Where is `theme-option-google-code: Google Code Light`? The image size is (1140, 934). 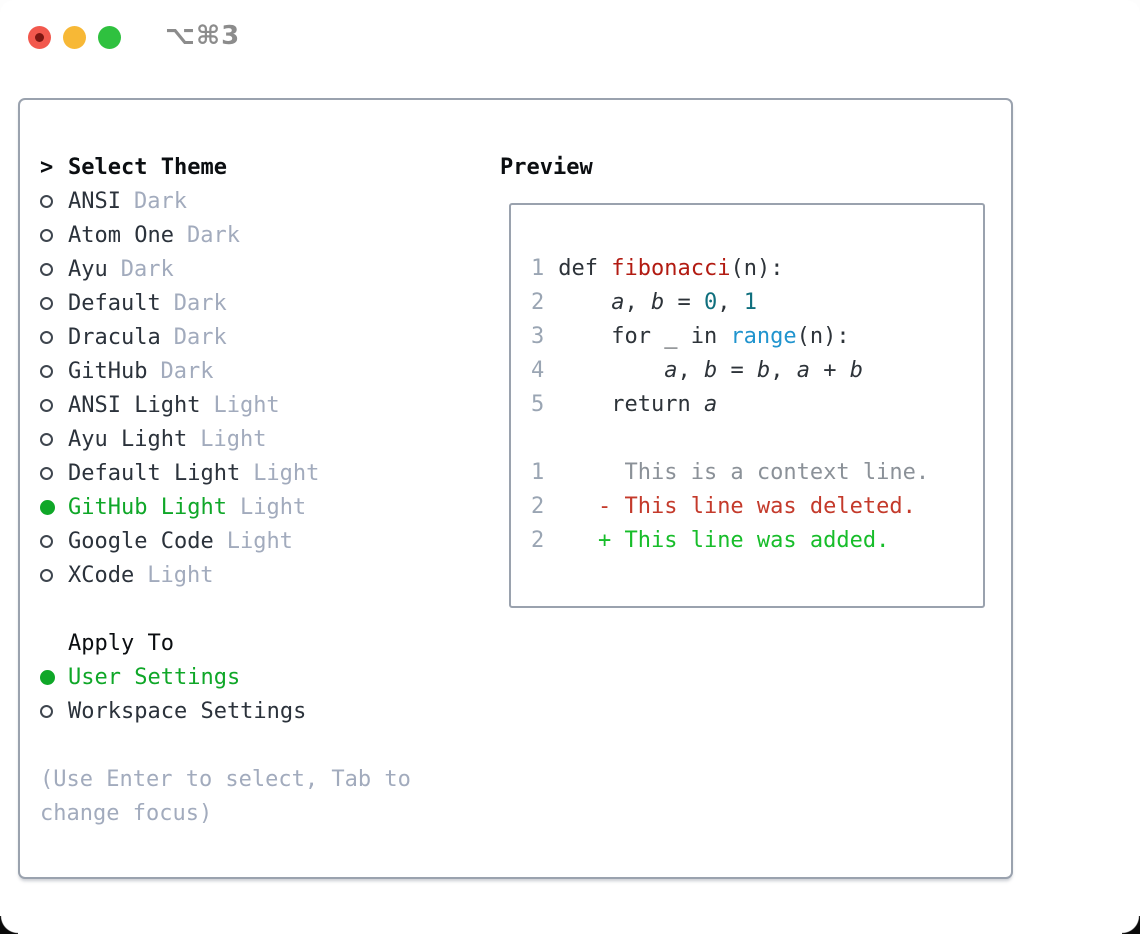
theme-option-google-code: Google Code Light is located at coordinates (225, 541).